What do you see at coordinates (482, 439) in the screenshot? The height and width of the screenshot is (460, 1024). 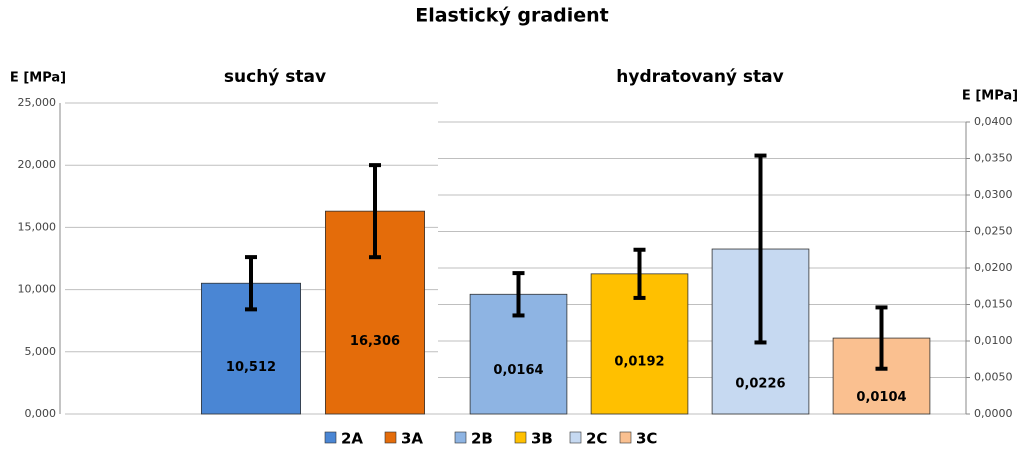 I see `legend-label: 2B` at bounding box center [482, 439].